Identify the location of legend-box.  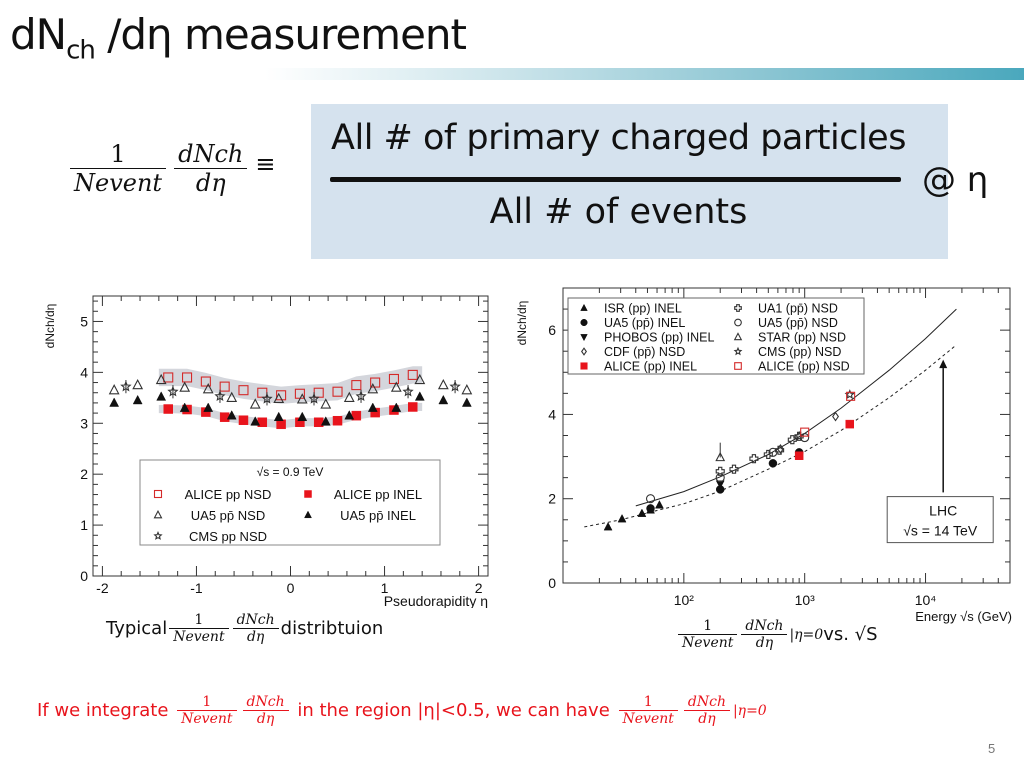
(290, 502).